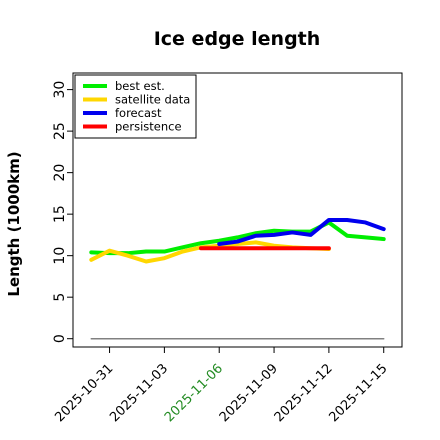 This screenshot has width=440, height=440. Describe the element at coordinates (140, 86) in the screenshot. I see `legend-entry: best est.` at that location.